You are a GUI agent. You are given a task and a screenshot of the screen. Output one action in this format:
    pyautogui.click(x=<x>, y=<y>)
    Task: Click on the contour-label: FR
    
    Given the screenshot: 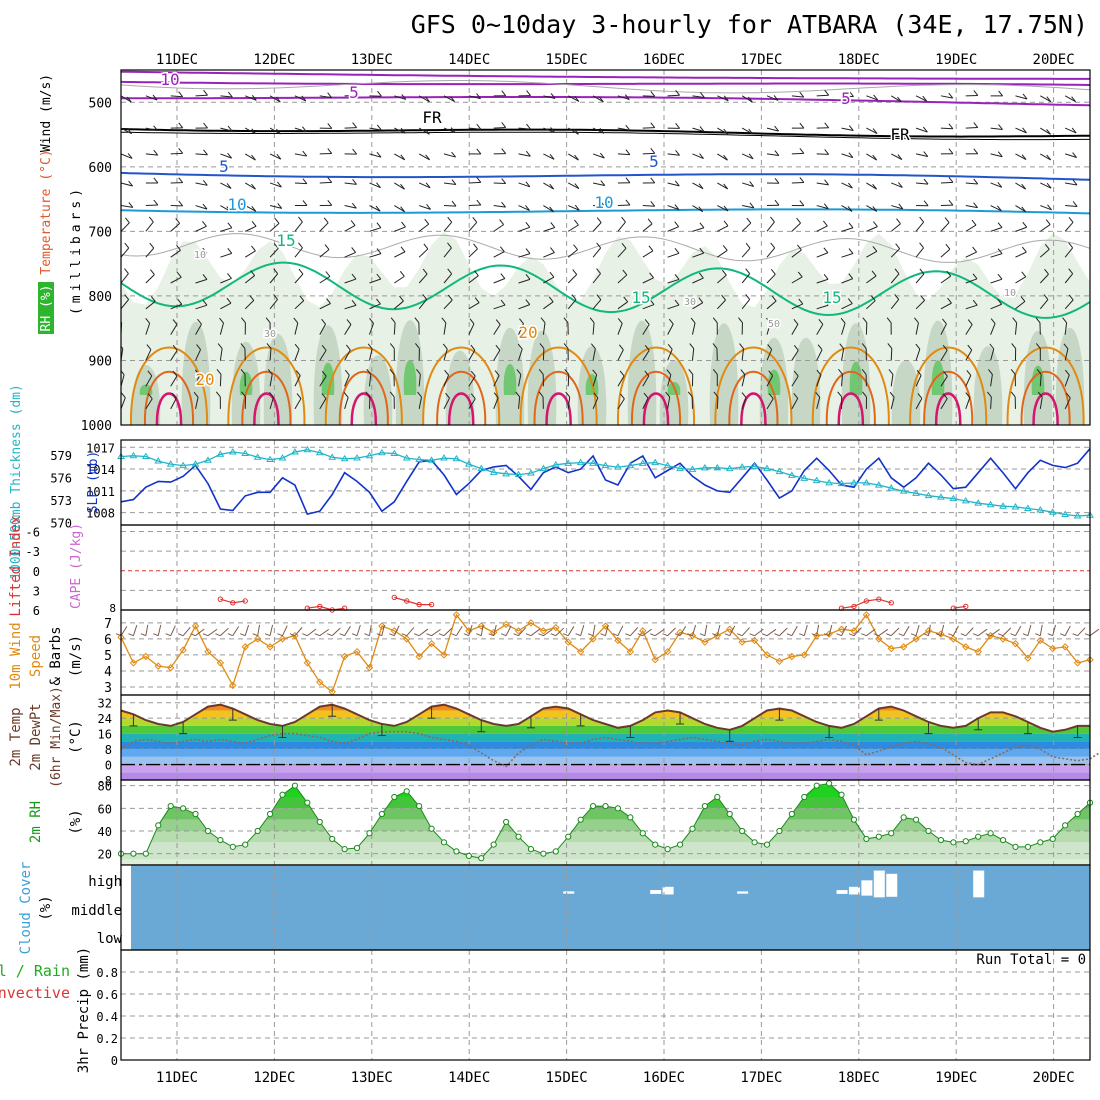 What is the action you would take?
    pyautogui.click(x=432, y=117)
    